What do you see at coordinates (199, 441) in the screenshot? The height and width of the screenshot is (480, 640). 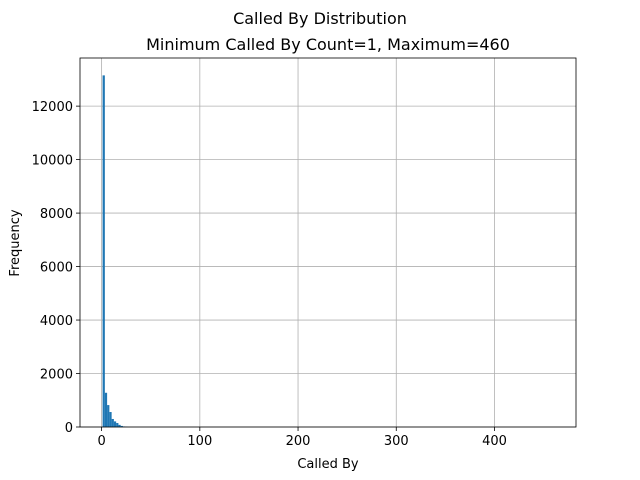 I see `x-tick-label: 100` at bounding box center [199, 441].